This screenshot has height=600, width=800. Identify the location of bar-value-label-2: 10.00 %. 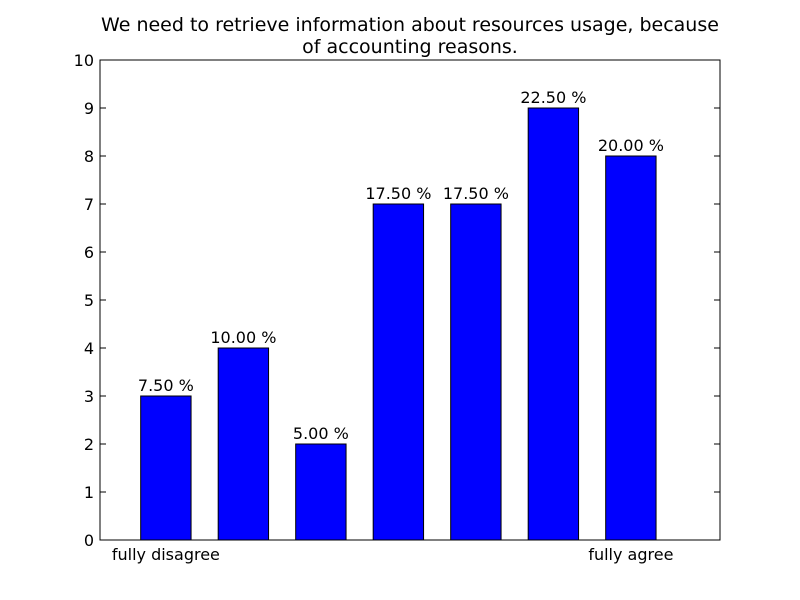
(243, 337).